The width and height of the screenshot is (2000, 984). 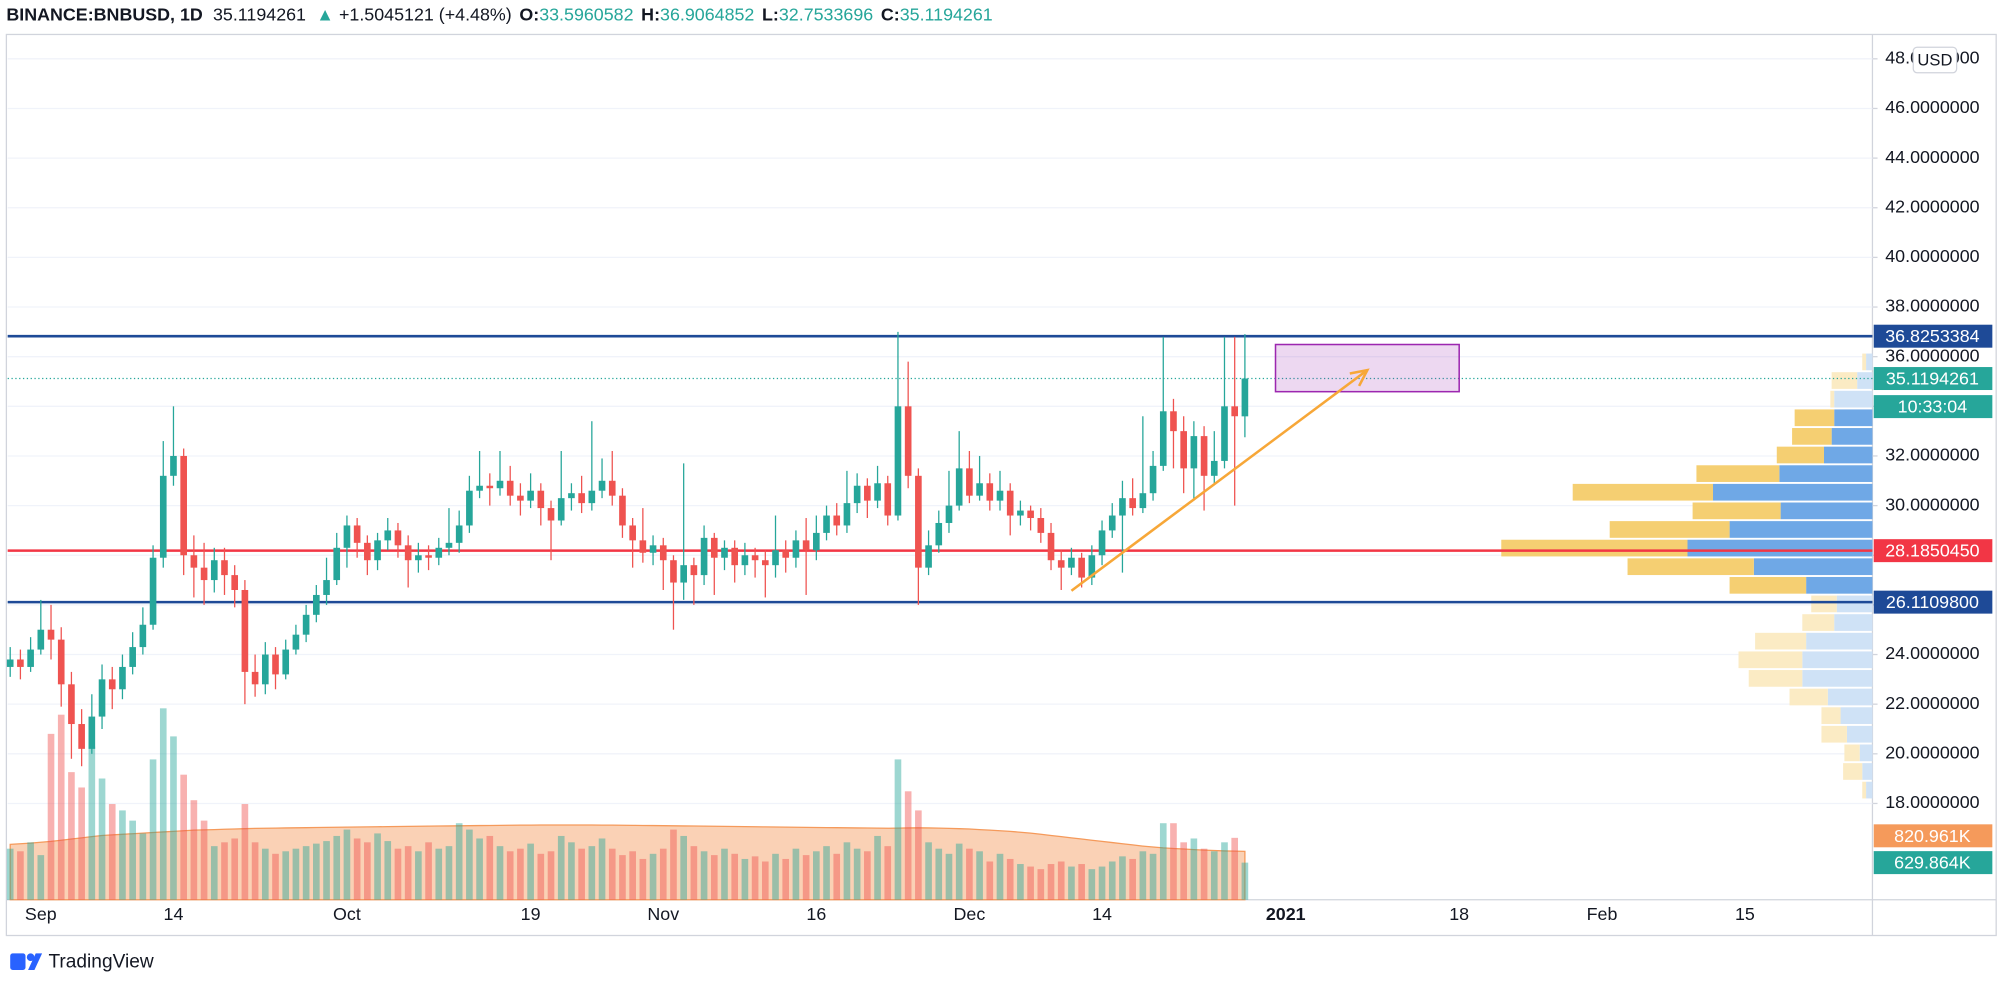 What do you see at coordinates (41, 914) in the screenshot?
I see `x-tick-label: Sep` at bounding box center [41, 914].